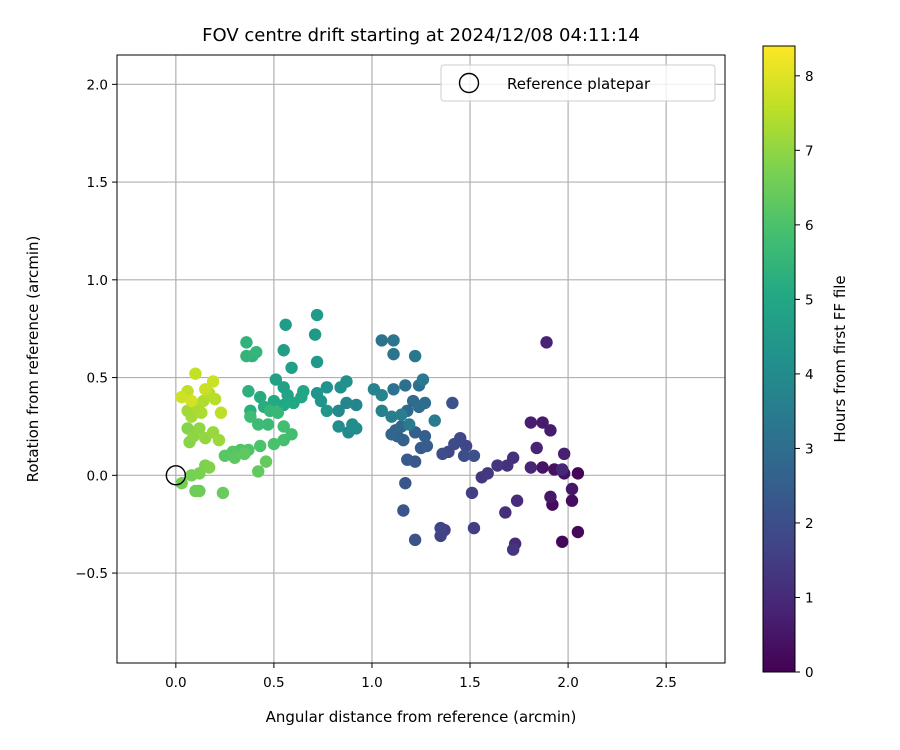  Describe the element at coordinates (371, 683) in the screenshot. I see `x-tick-label: 1.0` at that location.